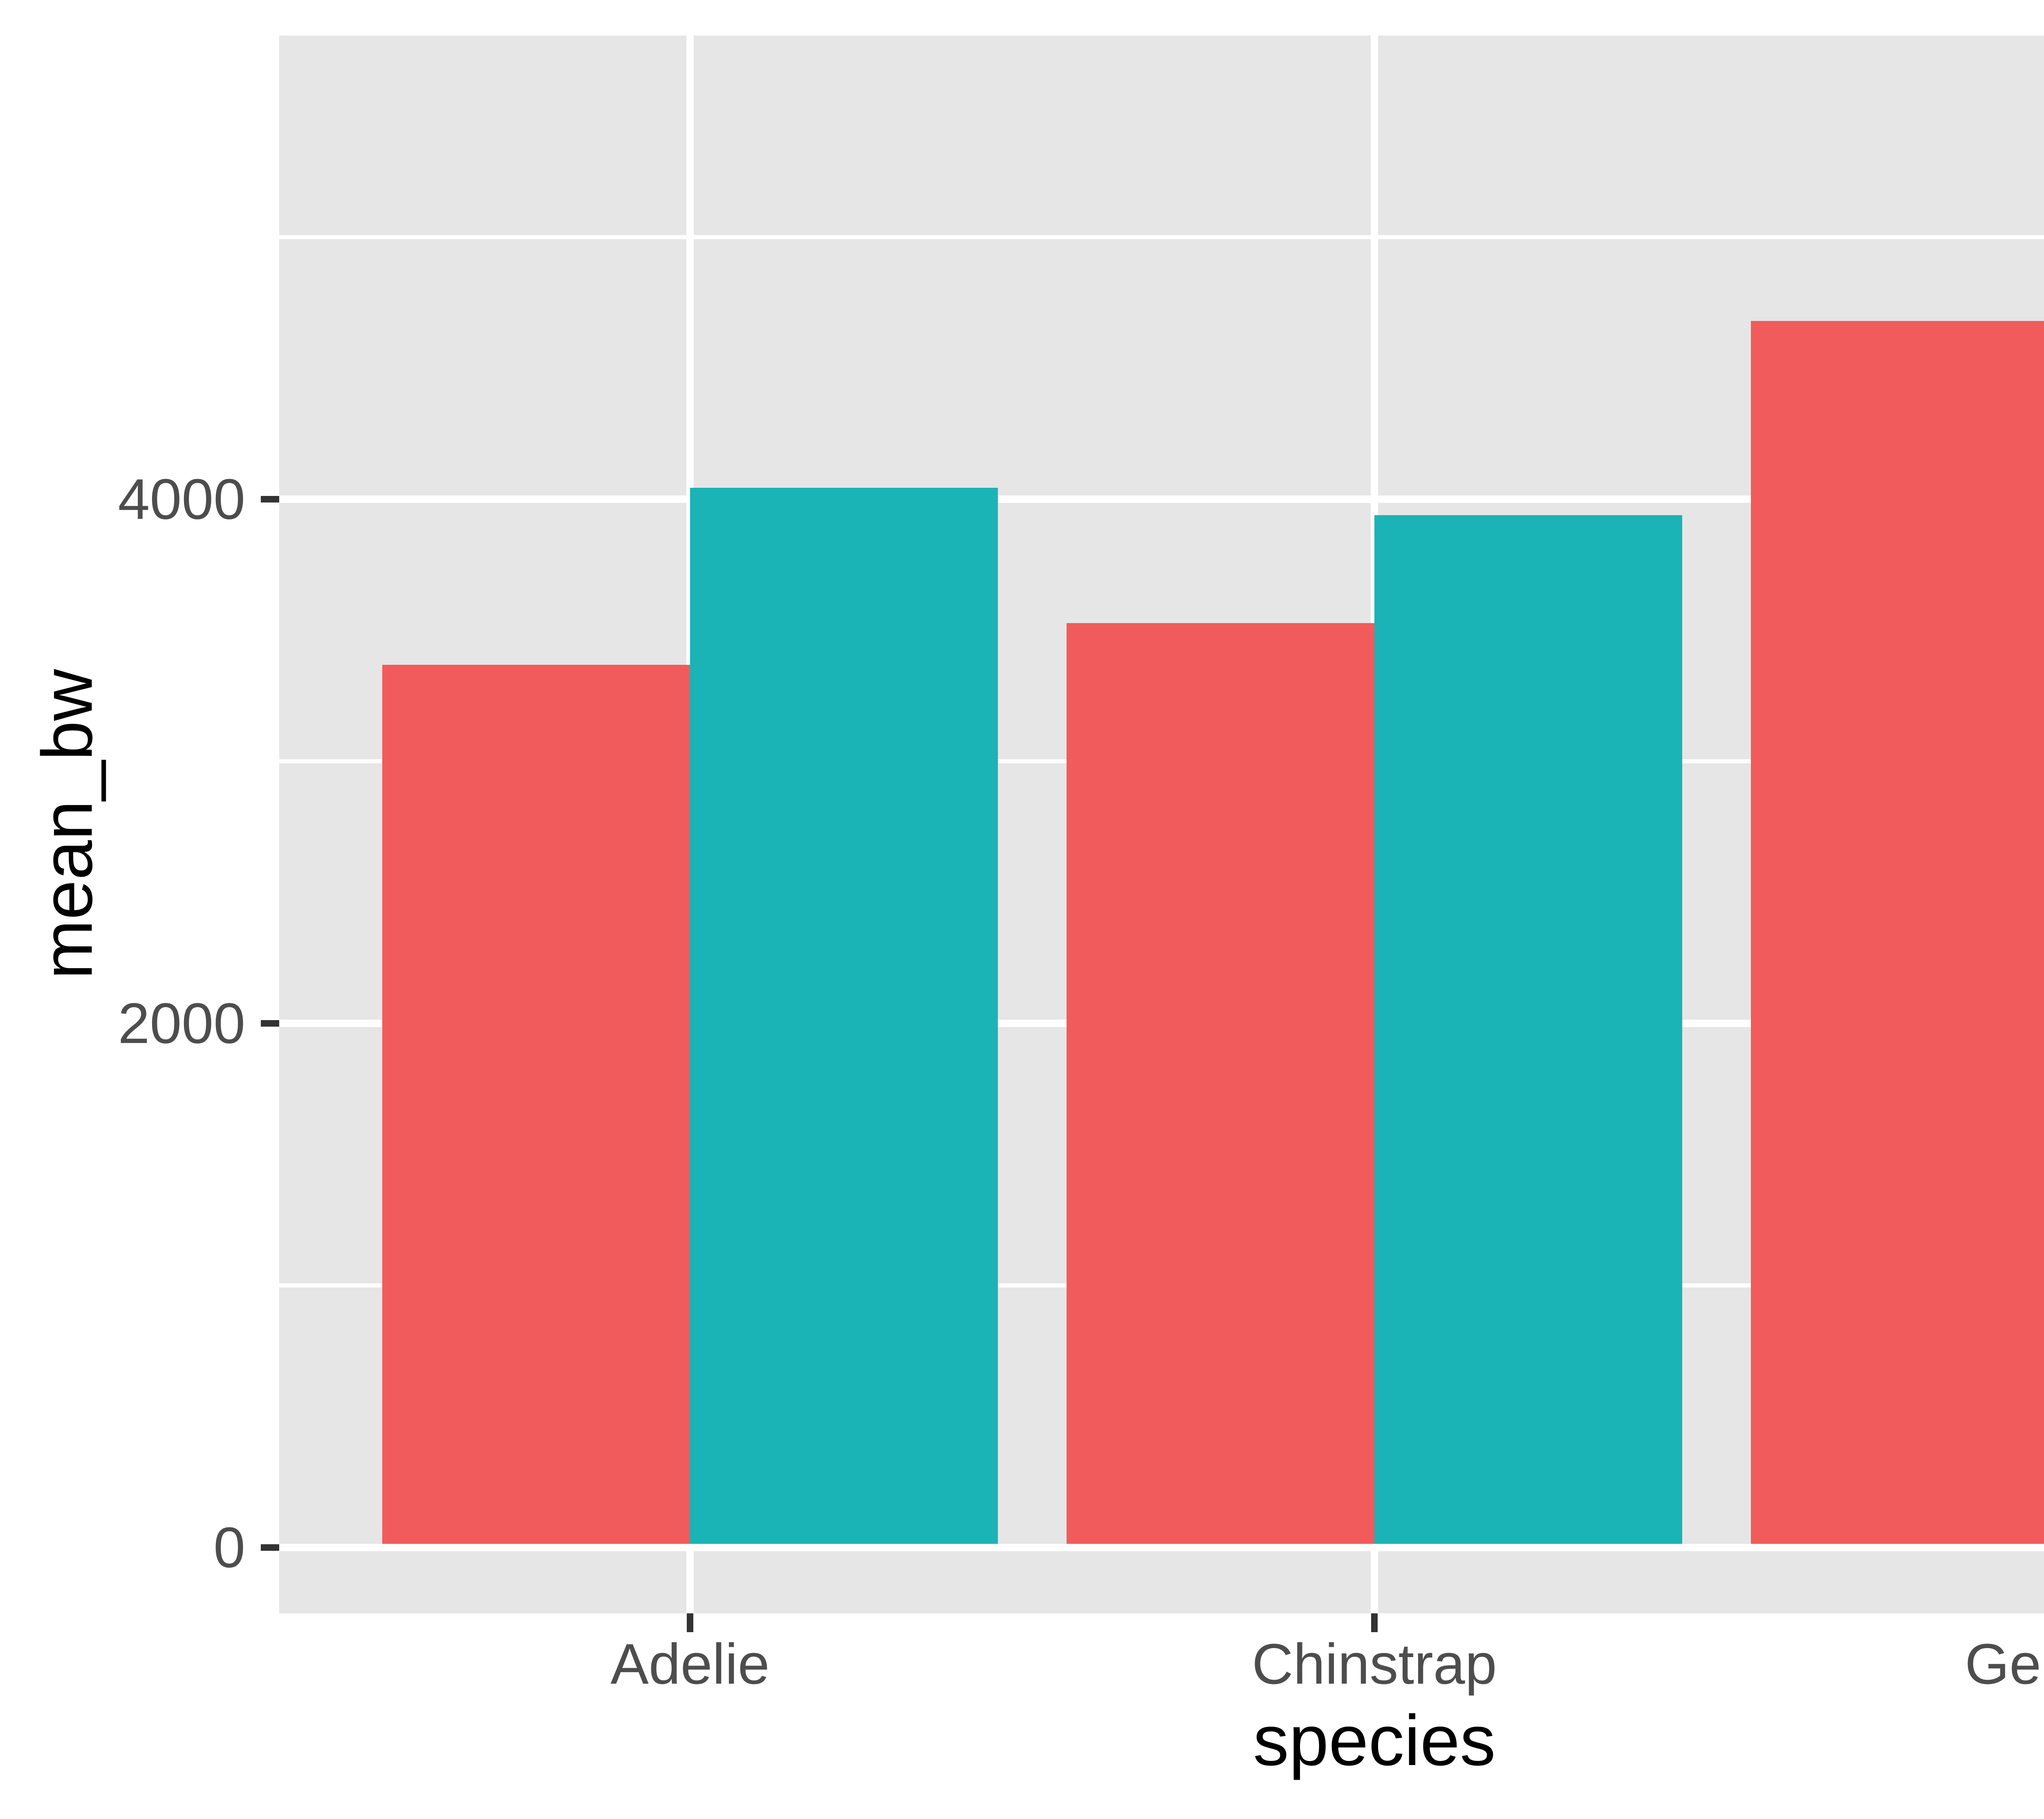 This screenshot has width=2044, height=1819. Describe the element at coordinates (1375, 1664) in the screenshot. I see `x-tick-label-chinstrap: Chinstrap` at that location.